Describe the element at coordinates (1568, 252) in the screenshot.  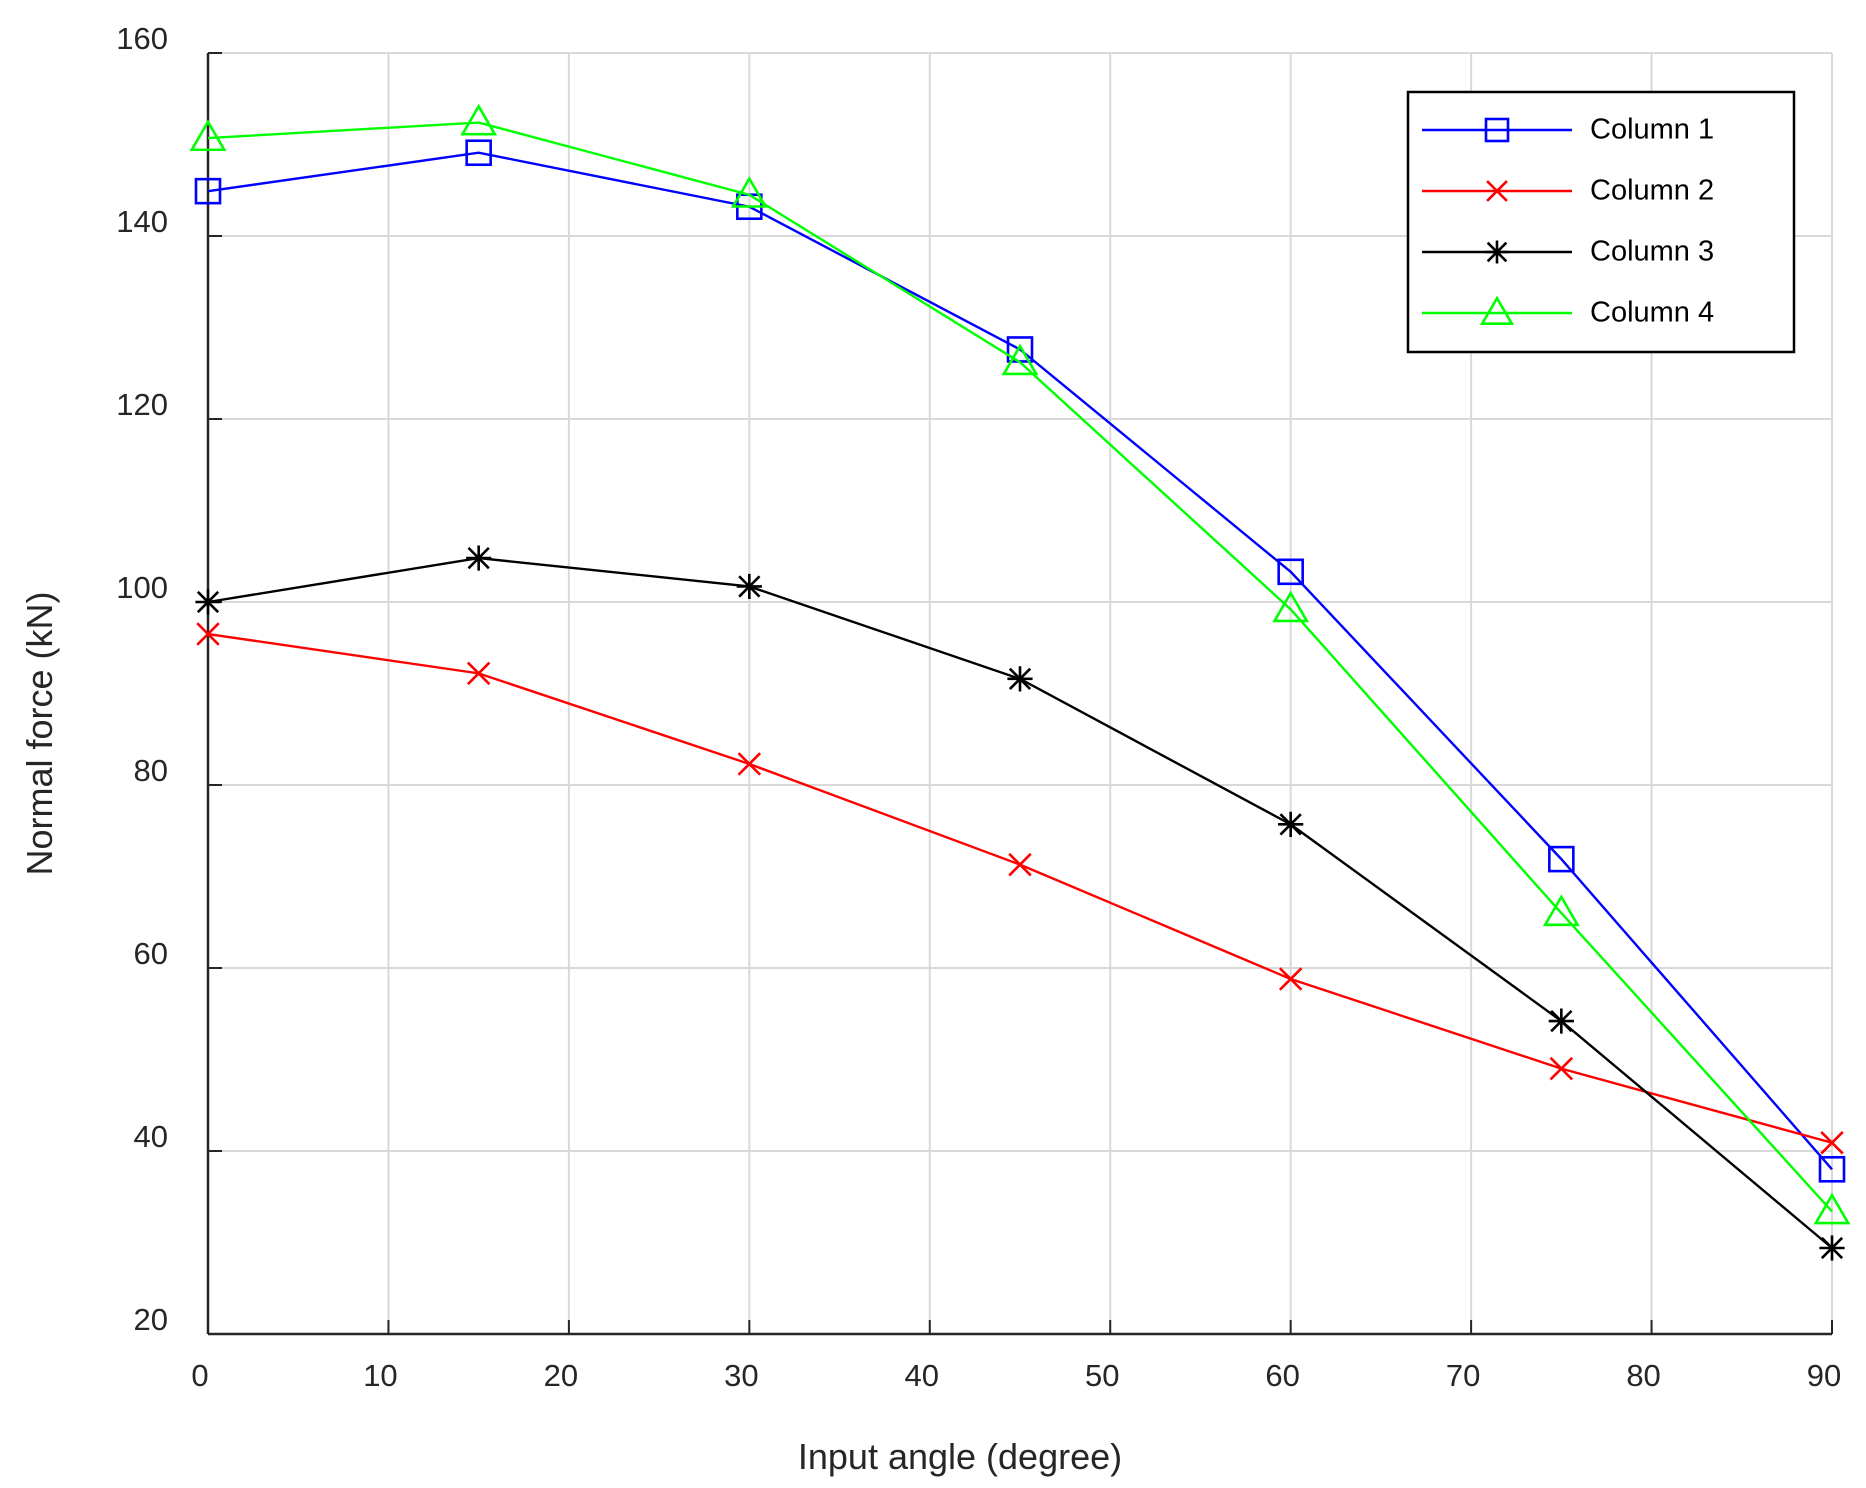
I see `legend-entry: Column 3` at that location.